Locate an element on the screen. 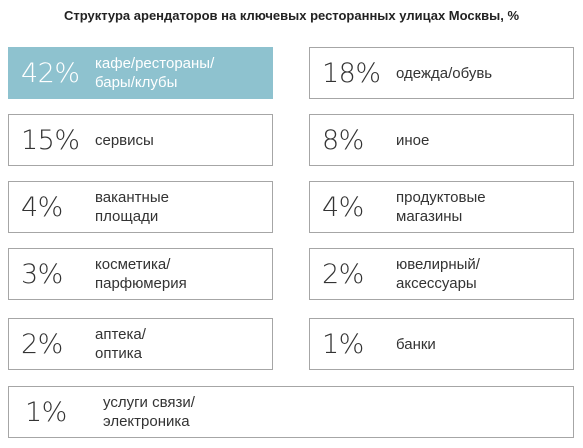 The height and width of the screenshot is (448, 583). category-tile: 15% сервисы is located at coordinates (140, 140).